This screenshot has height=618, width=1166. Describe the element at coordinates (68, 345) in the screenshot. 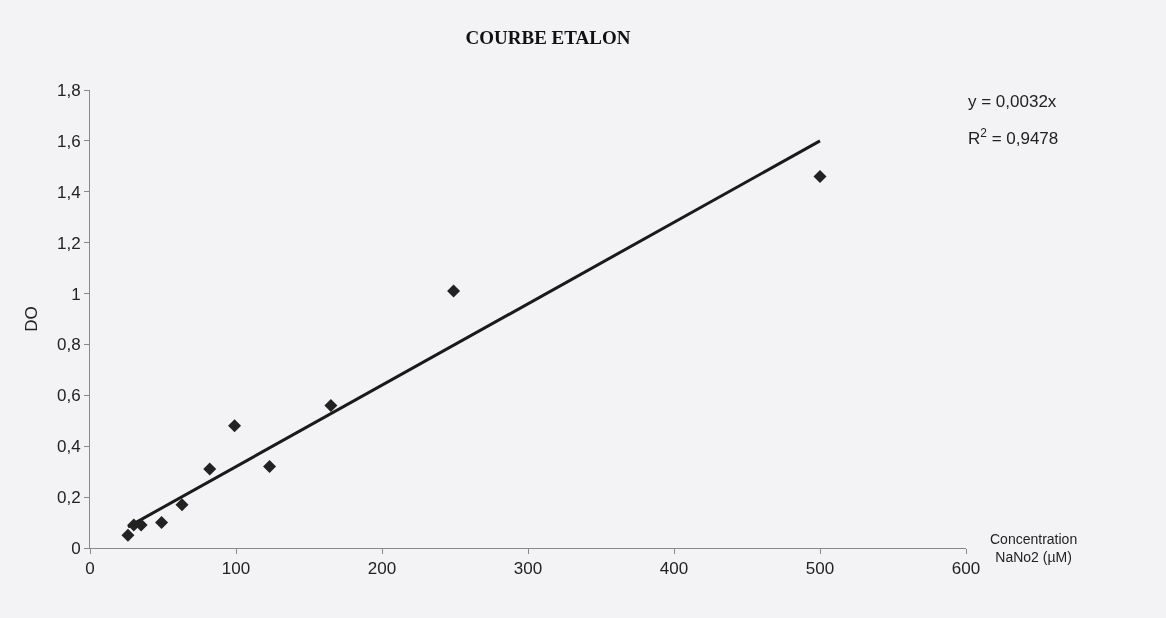

I see `y-tick-label: 0,8` at that location.